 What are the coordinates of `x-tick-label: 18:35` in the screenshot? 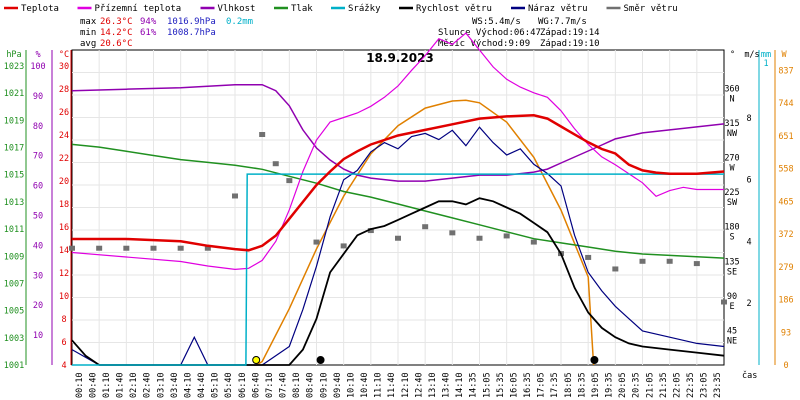 It's located at (582, 385).